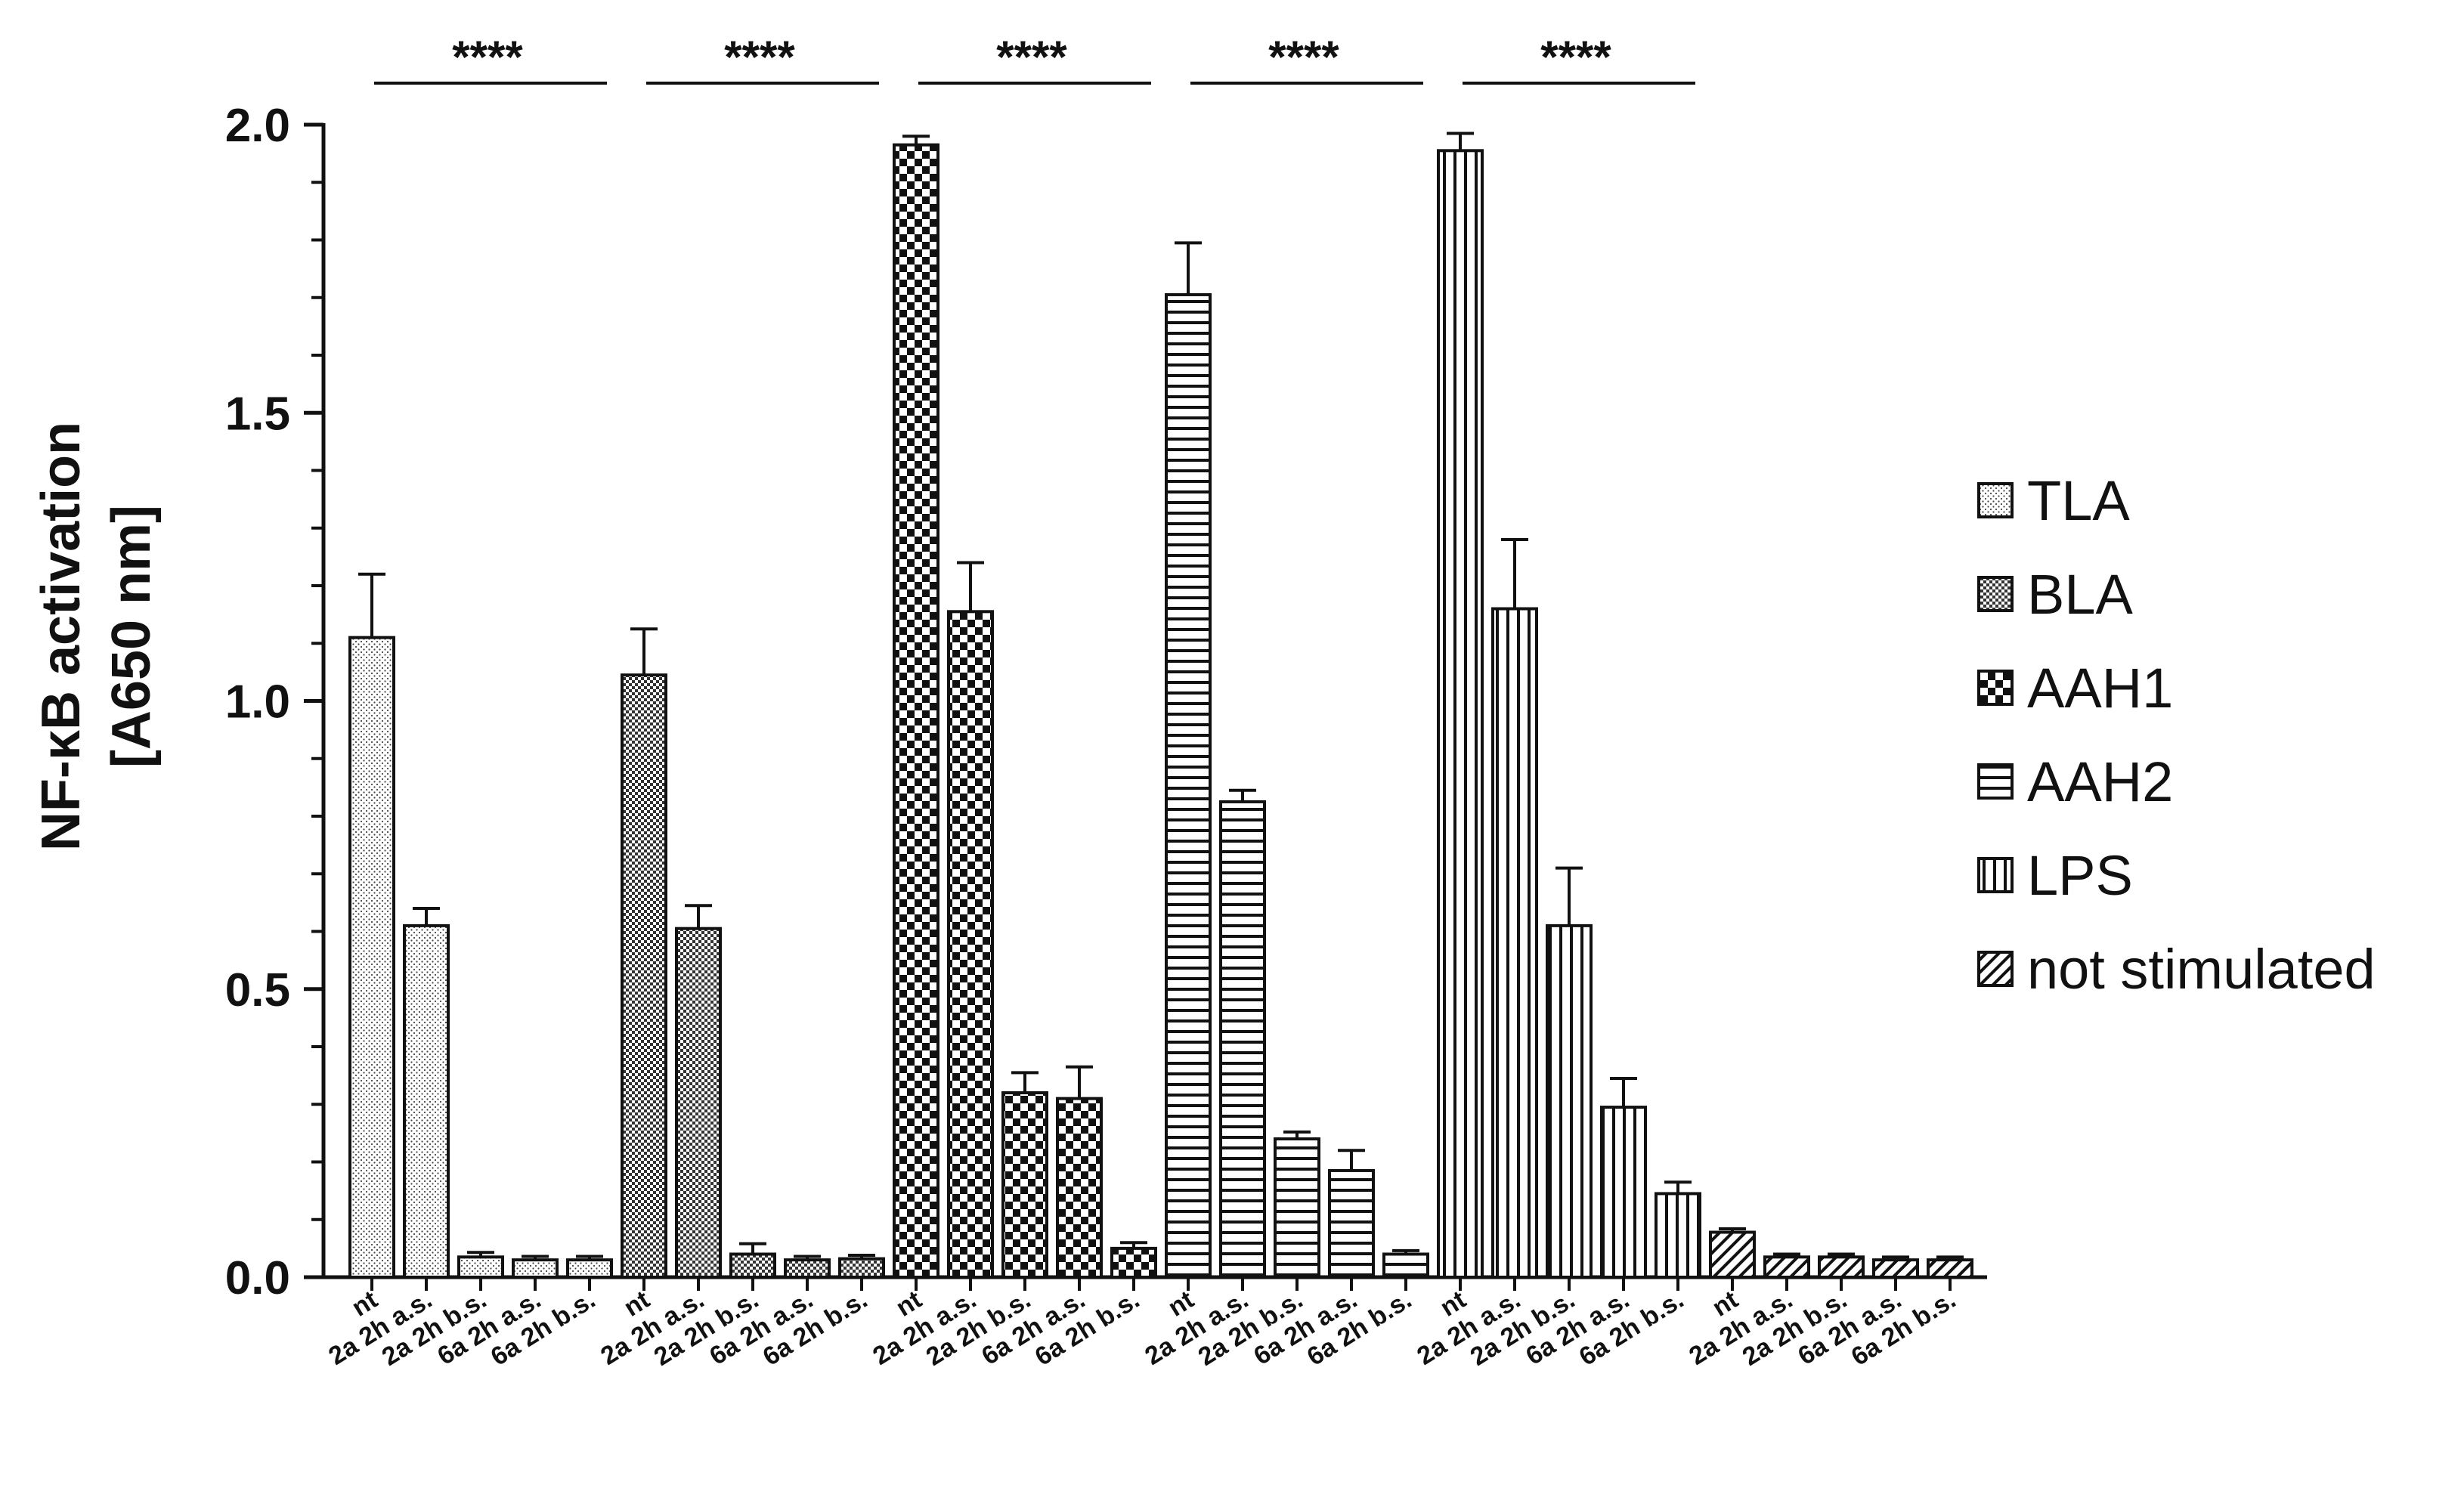 Image resolution: width=2464 pixels, height=1485 pixels. What do you see at coordinates (1995, 969) in the screenshot?
I see `legend-swatch-not-stimulated` at bounding box center [1995, 969].